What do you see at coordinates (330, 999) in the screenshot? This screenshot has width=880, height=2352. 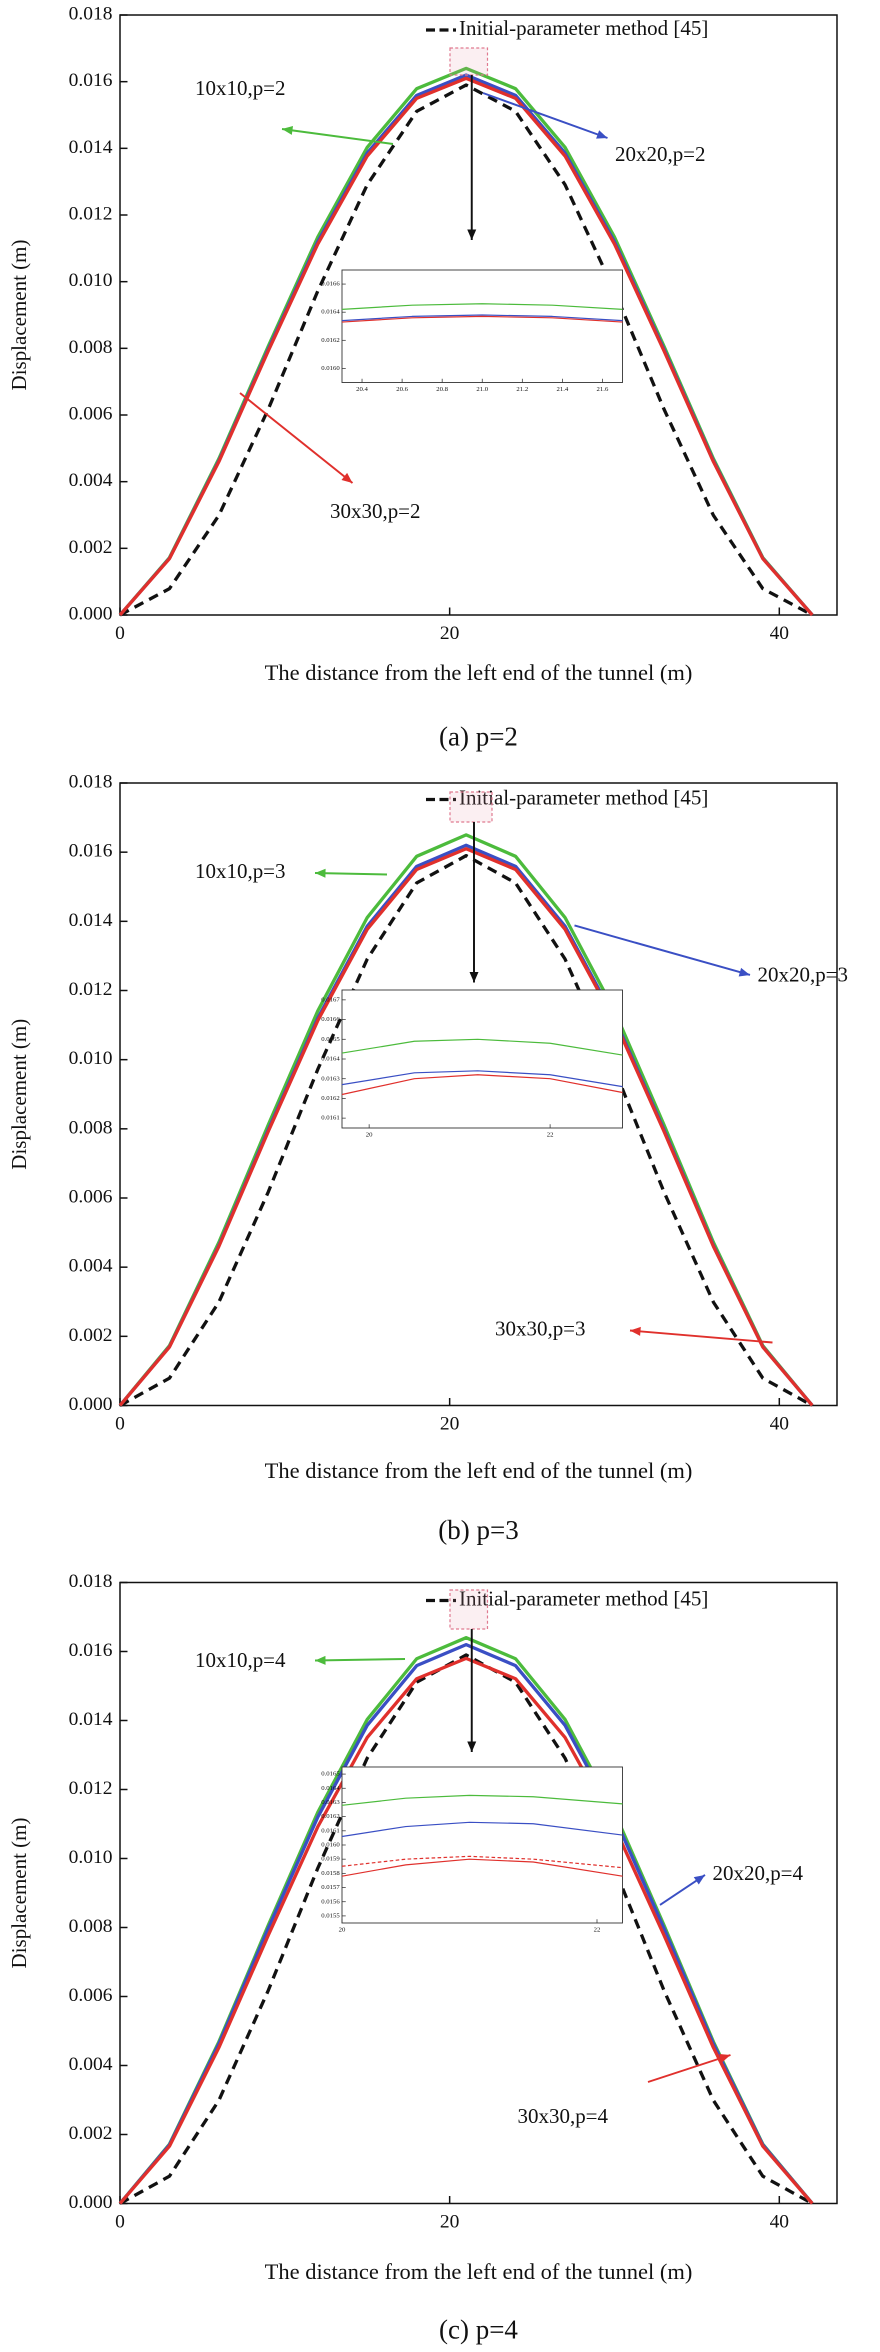 I see `inset-y-tick-label: 0.0167` at bounding box center [330, 999].